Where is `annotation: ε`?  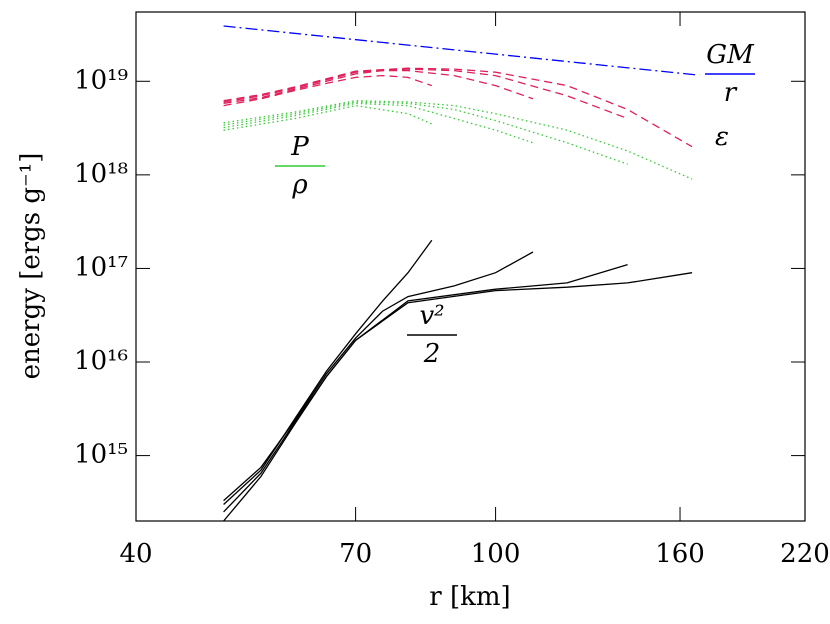 annotation: ε is located at coordinates (722, 137).